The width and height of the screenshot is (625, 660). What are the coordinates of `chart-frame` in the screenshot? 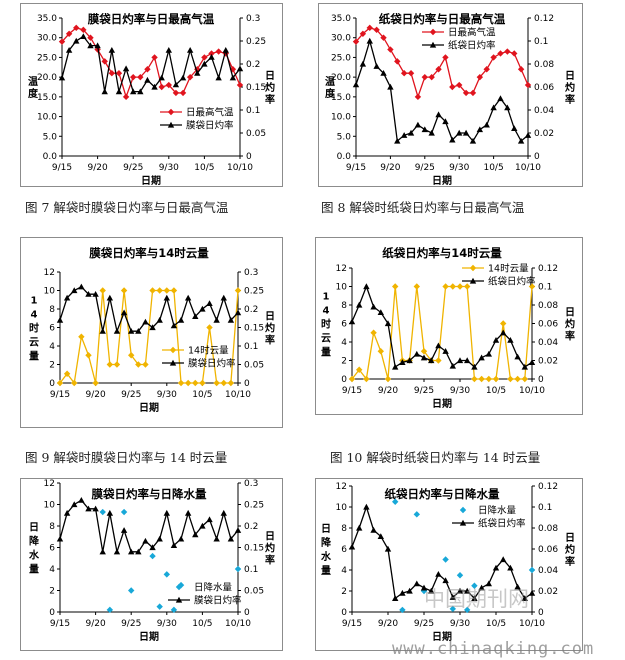 It's located at (151, 332).